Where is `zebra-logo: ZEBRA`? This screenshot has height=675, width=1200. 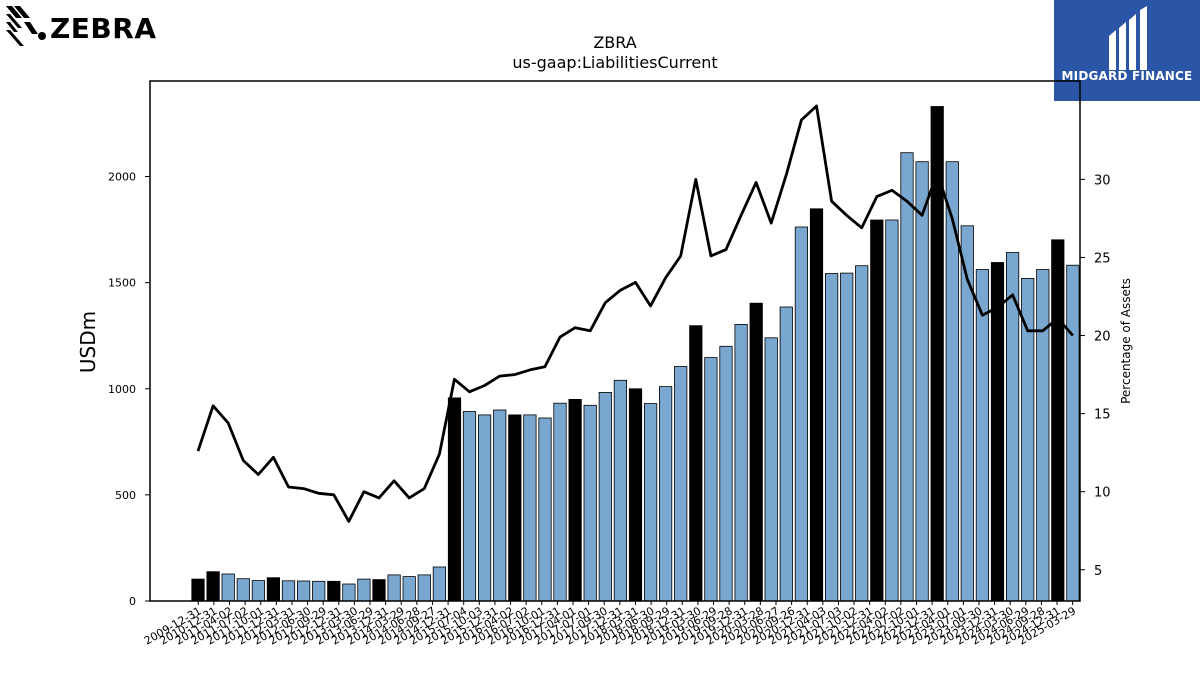 zebra-logo: ZEBRA is located at coordinates (80, 28).